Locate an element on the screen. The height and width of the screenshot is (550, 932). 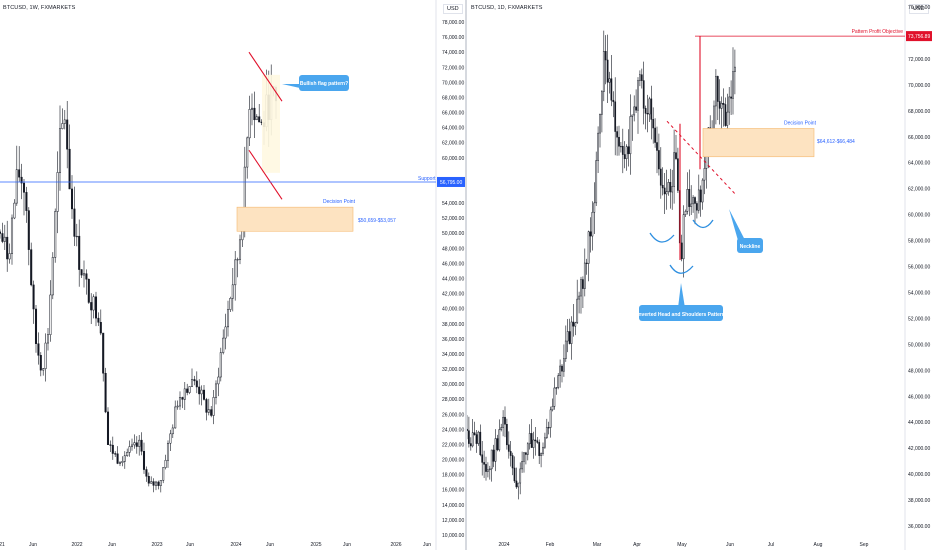
x-tick-label: 2026 is located at coordinates (395, 545).